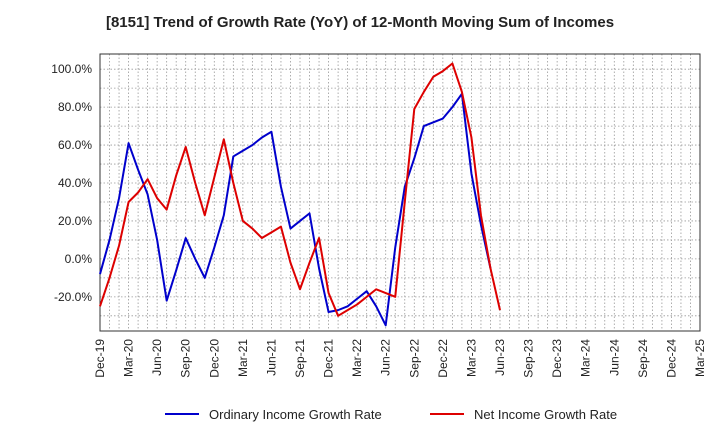 This screenshot has height=440, width=720. What do you see at coordinates (357, 358) in the screenshot?
I see `x-tick-label: Mar-22` at bounding box center [357, 358].